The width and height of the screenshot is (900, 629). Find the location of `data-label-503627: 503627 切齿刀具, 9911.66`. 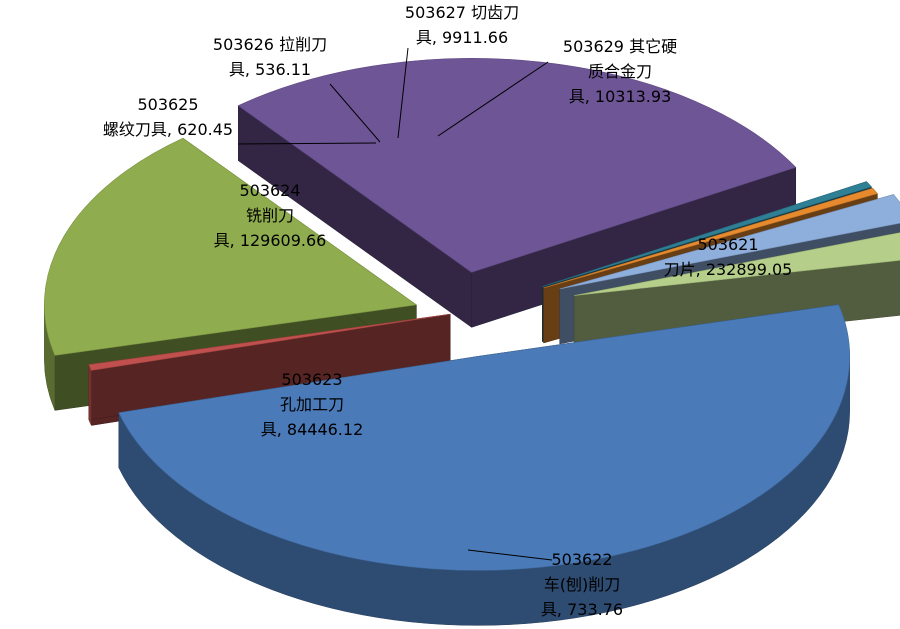

data-label-503627: 503627 切齿刀具, 9911.66 is located at coordinates (462, 25).